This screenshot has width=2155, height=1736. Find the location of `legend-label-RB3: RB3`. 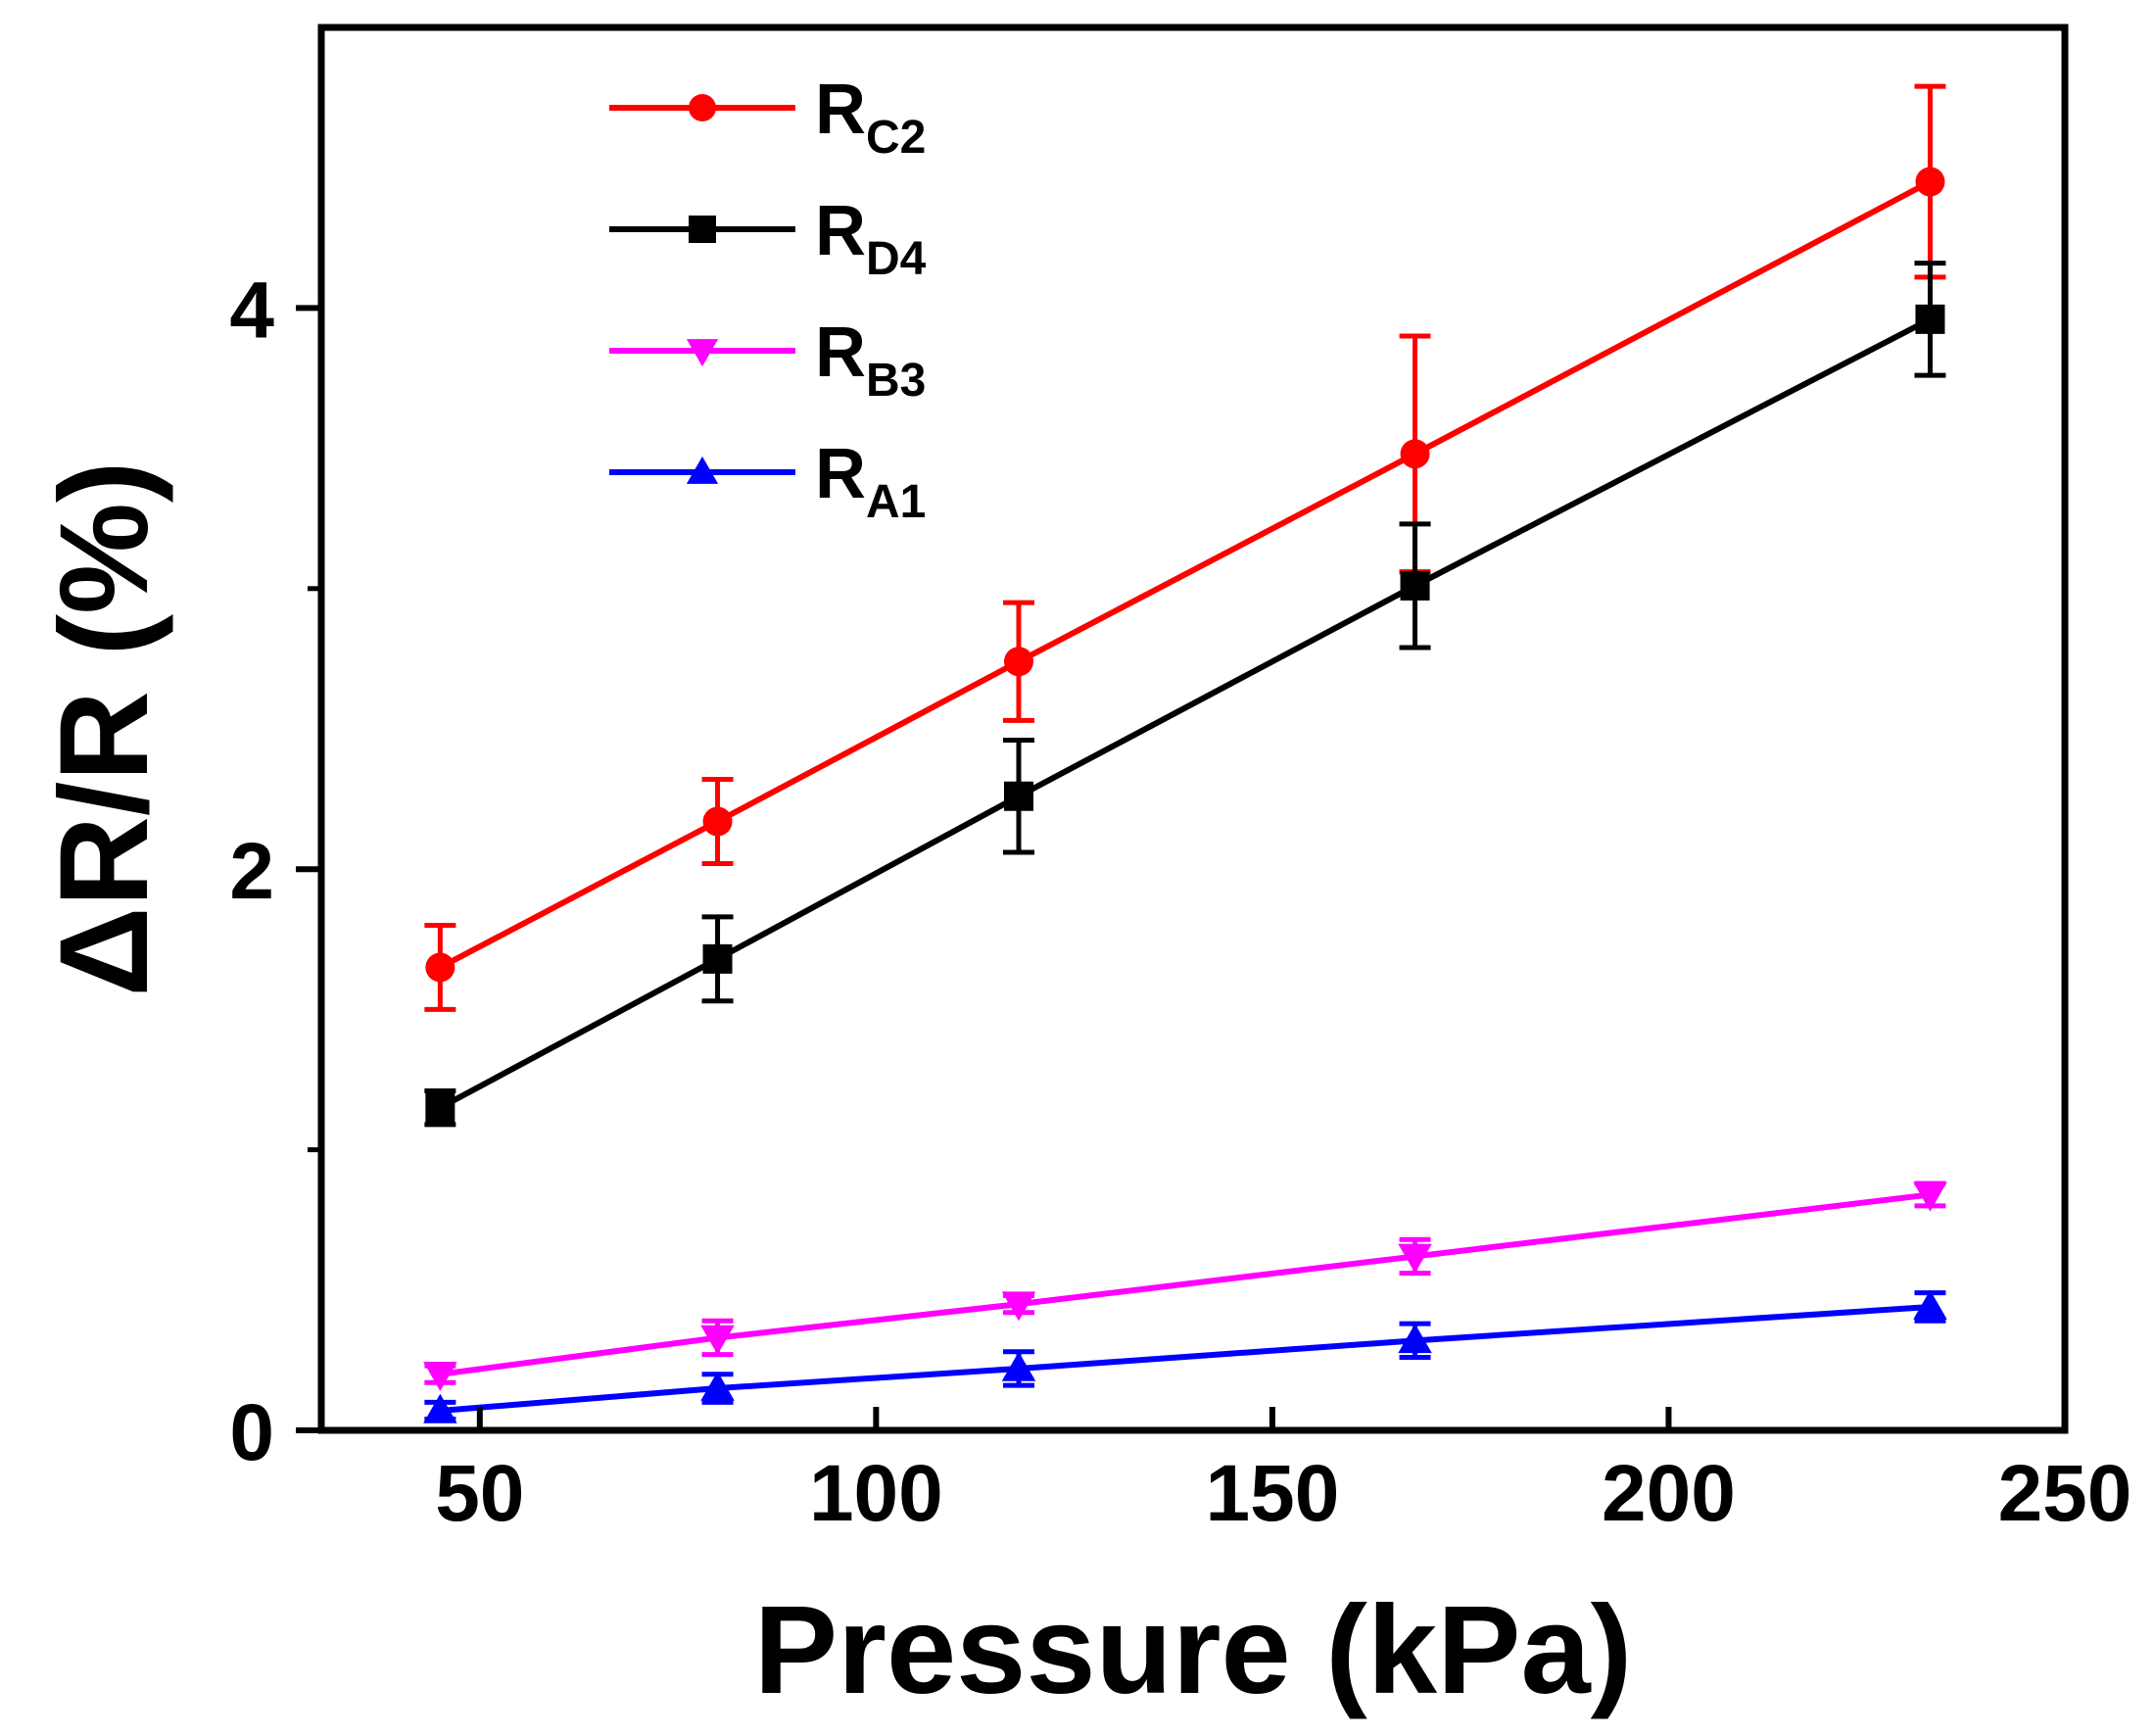

legend-label-RB3: RB3 is located at coordinates (870, 360).